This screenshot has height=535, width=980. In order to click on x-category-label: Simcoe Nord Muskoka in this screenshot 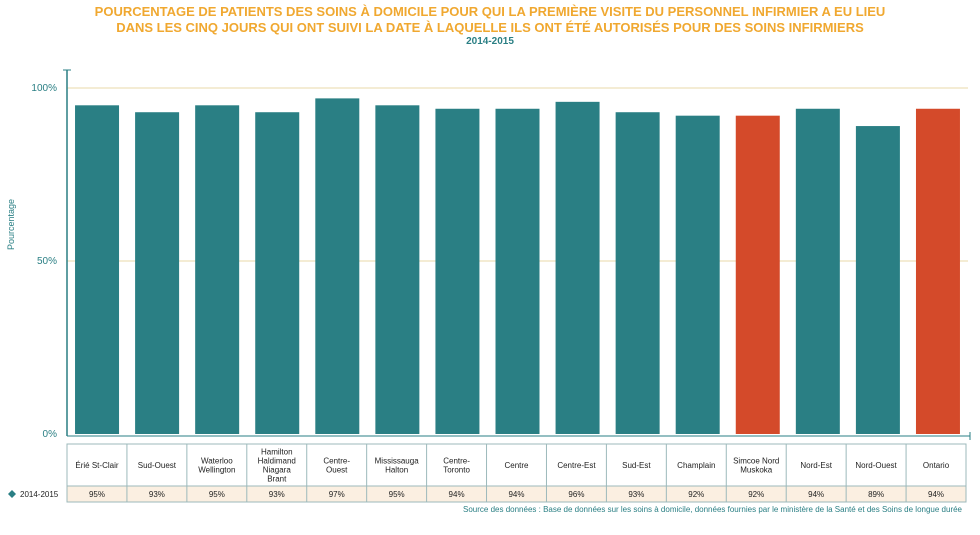, I will do `click(756, 466)`.